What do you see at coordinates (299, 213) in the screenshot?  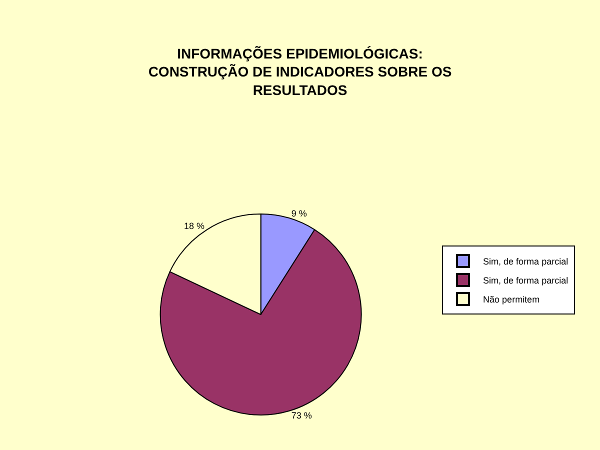 I see `data-label: 9 %` at bounding box center [299, 213].